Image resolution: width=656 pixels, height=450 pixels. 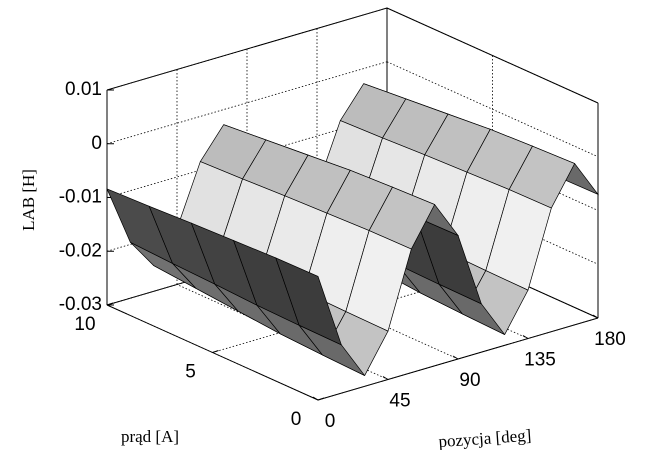 What do you see at coordinates (190, 372) in the screenshot?
I see `y-tick-label: 5` at bounding box center [190, 372].